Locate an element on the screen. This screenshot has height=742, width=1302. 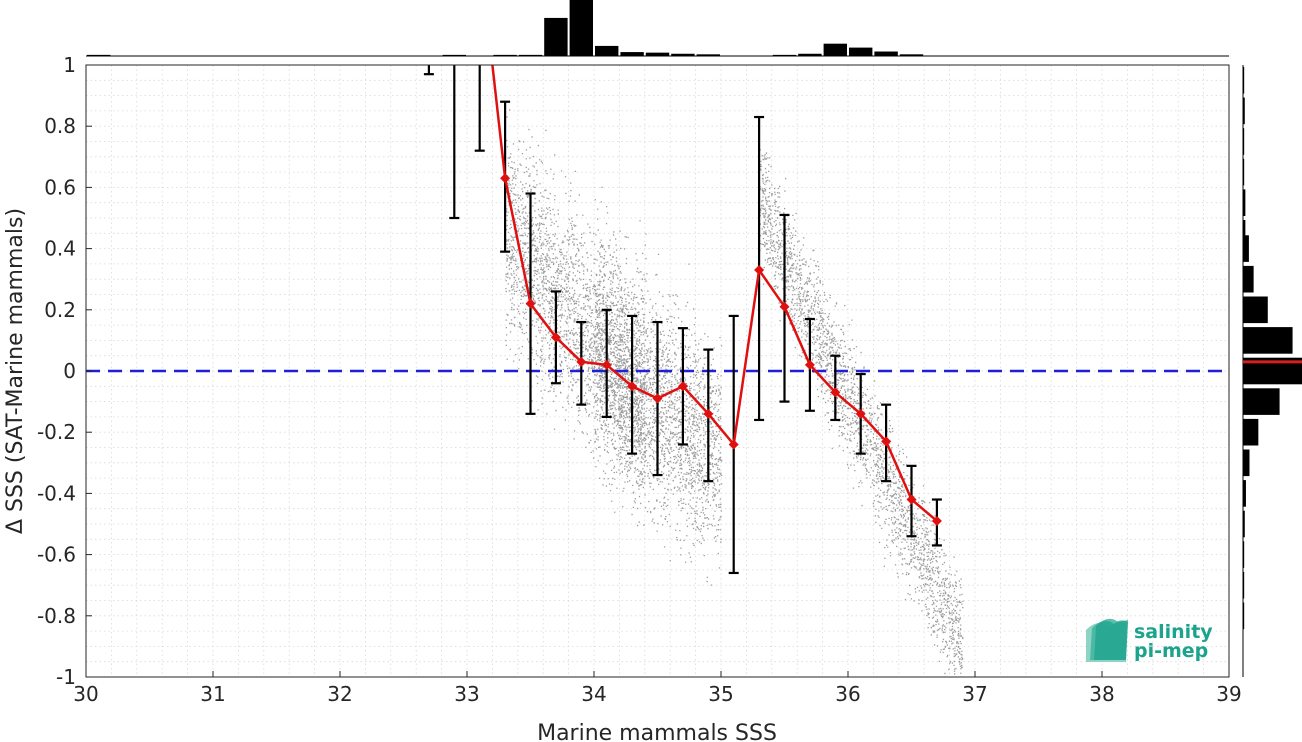
x-tick-label: 33 is located at coordinates (466, 694).